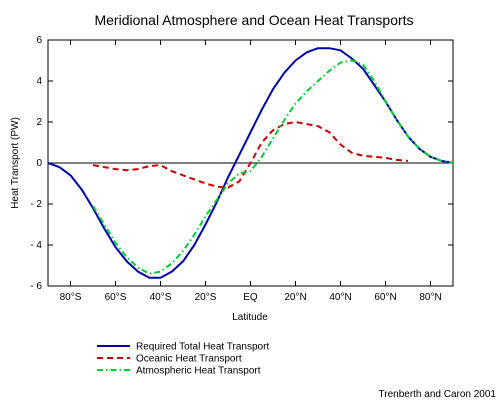 This screenshot has width=500, height=400. Describe the element at coordinates (385, 297) in the screenshot. I see `x-tick-label: 60°N` at that location.